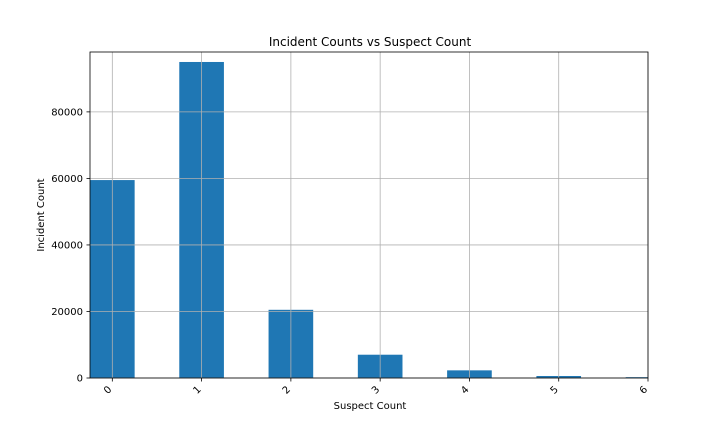 The width and height of the screenshot is (720, 436). Describe the element at coordinates (67, 245) in the screenshot. I see `y-tick-label: 40000` at that location.